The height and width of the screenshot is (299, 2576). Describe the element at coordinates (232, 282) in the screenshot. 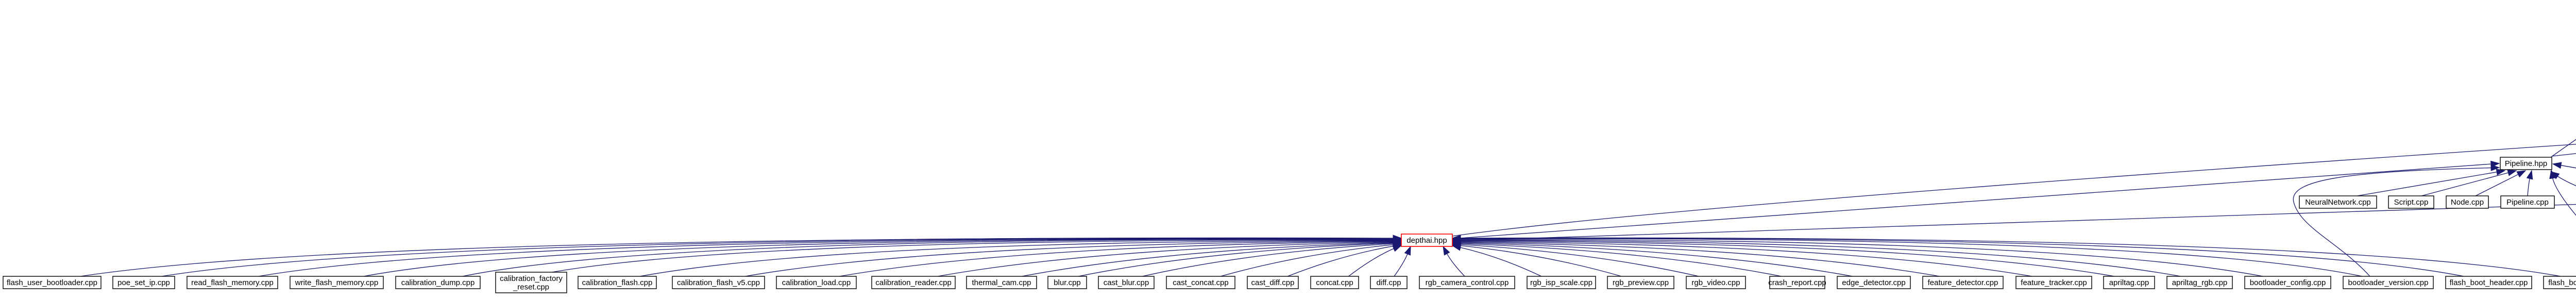

I see `svg-text: read_flash_memory.cpp` at that location.